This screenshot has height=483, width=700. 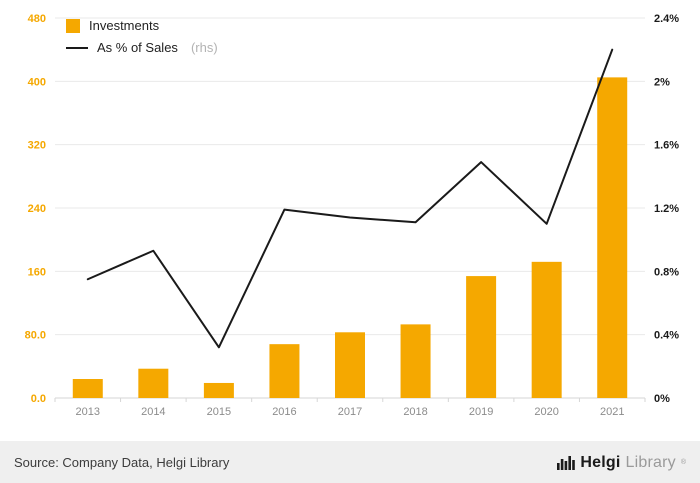 I want to click on right-axis-tick: 0%, so click(x=662, y=399).